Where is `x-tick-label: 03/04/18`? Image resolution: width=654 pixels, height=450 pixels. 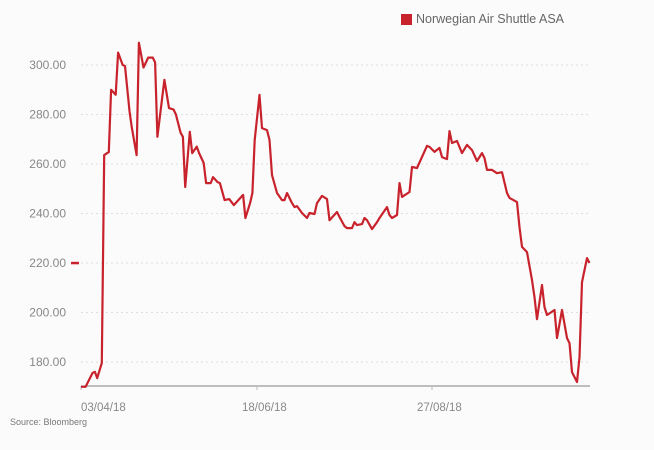 x-tick-label: 03/04/18 is located at coordinates (103, 408).